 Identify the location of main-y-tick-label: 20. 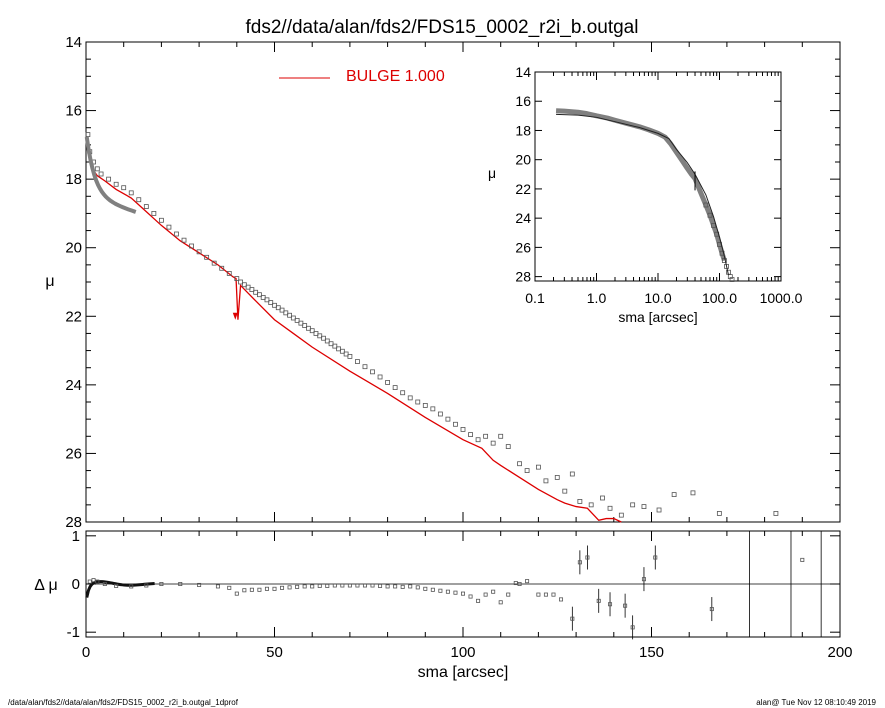
(73, 248).